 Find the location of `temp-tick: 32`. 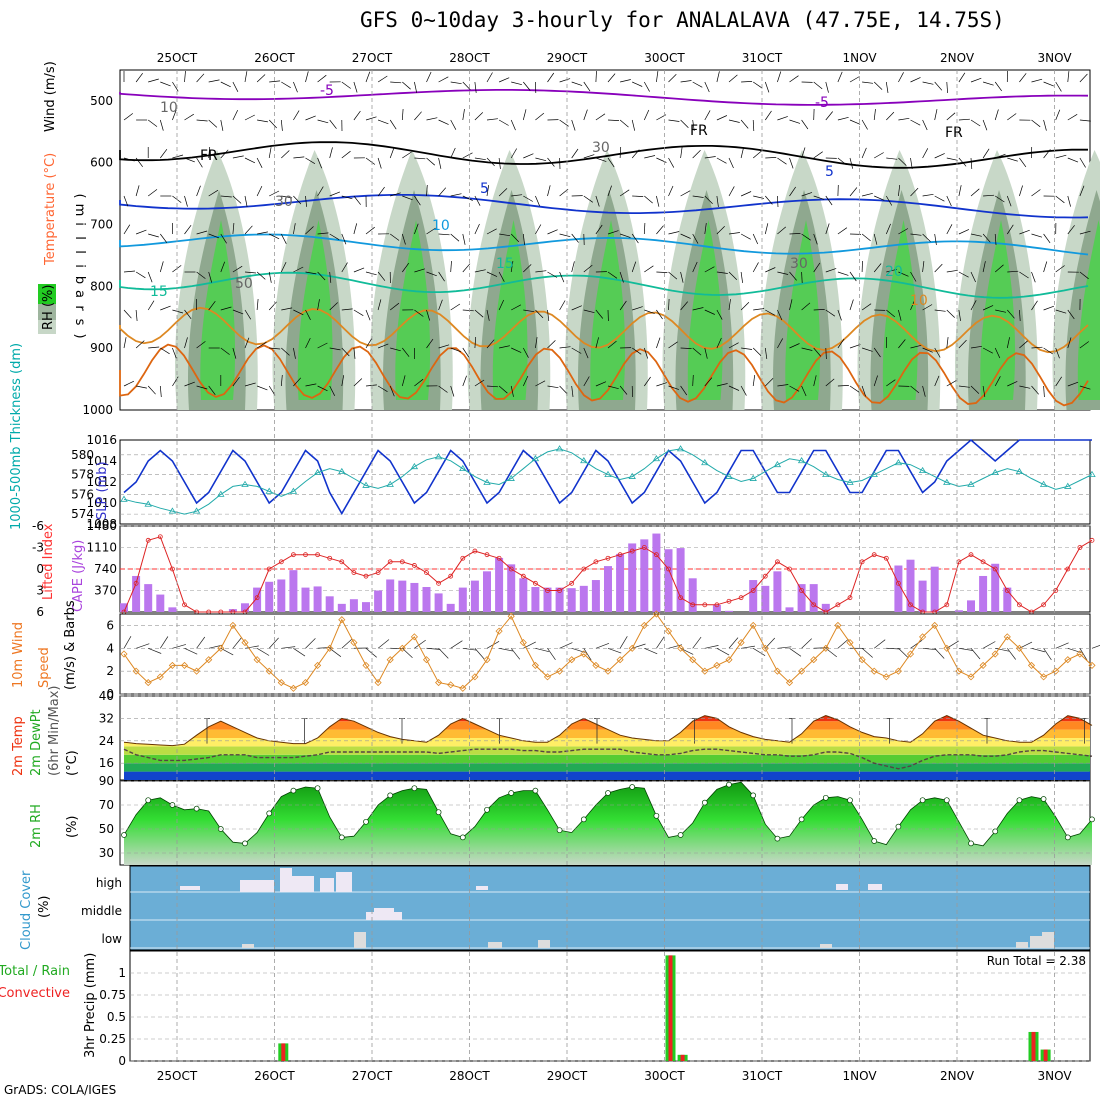

temp-tick: 32 is located at coordinates (106, 718).